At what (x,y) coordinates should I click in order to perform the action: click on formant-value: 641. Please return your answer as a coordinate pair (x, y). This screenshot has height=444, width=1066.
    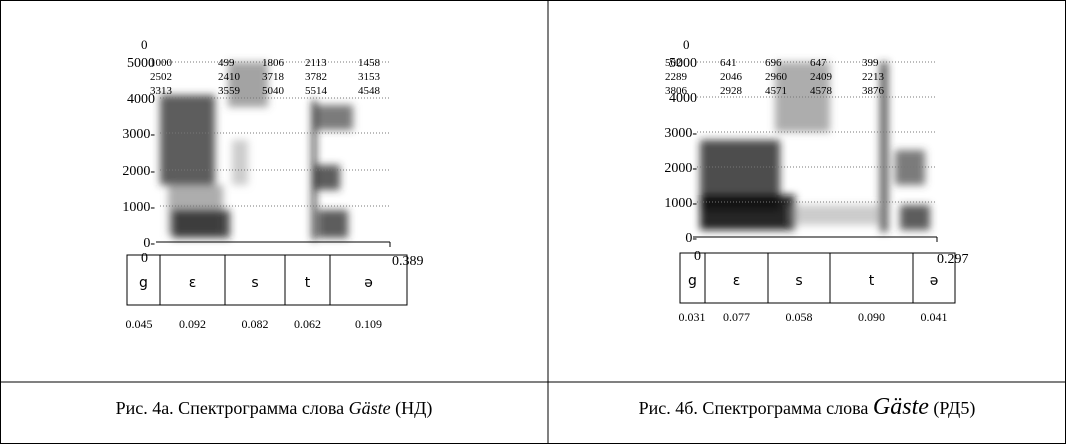
    Looking at the image, I should click on (728, 63).